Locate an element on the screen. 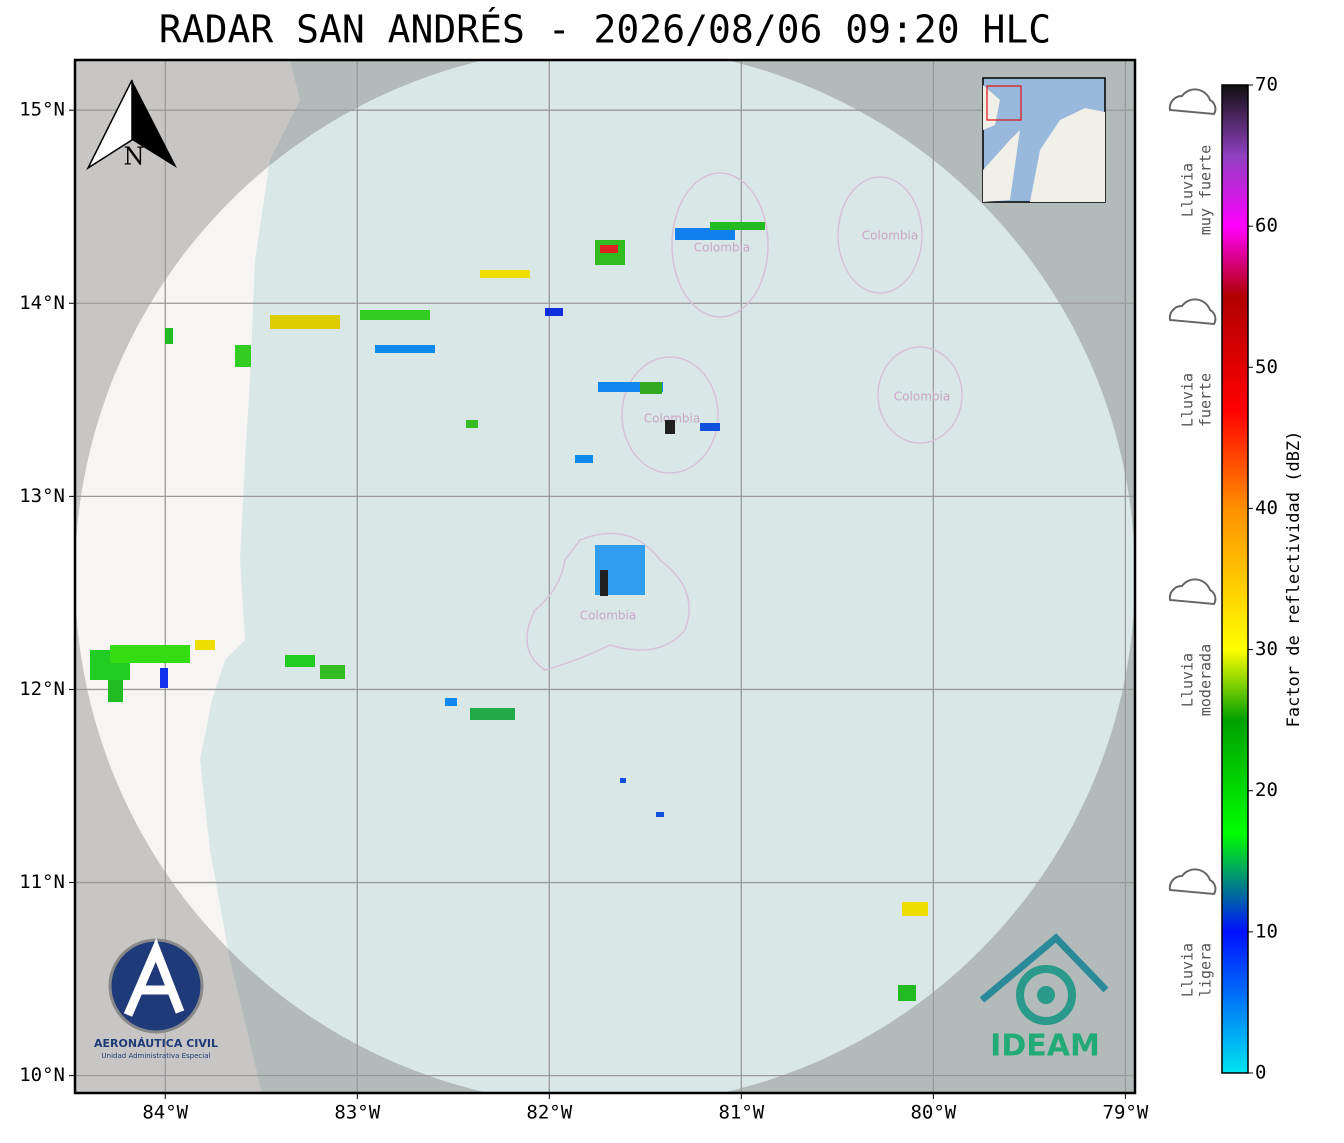 The width and height of the screenshot is (1344, 1143). title: RADAR SAN ANDRÉS - 2026/08/06 09:20 HLC is located at coordinates (605, 30).